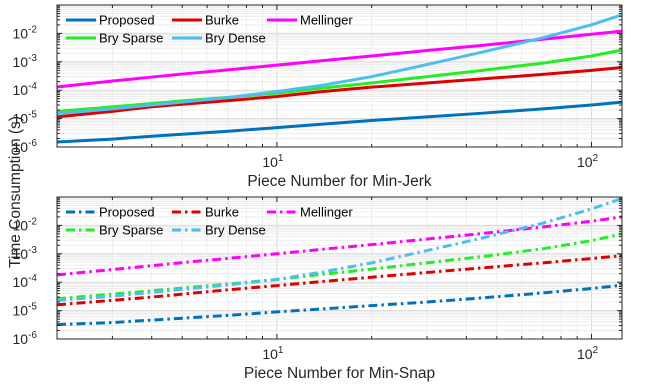  What do you see at coordinates (339, 181) in the screenshot?
I see `x-axis-label: Piece Number for Min-Jerk` at bounding box center [339, 181].